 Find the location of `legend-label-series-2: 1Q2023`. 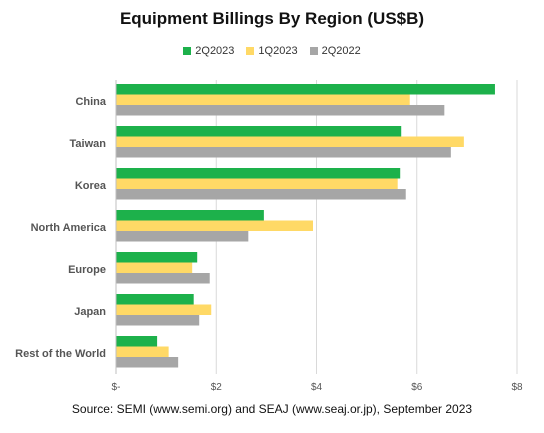

legend-label-series-2: 1Q2023 is located at coordinates (278, 51).